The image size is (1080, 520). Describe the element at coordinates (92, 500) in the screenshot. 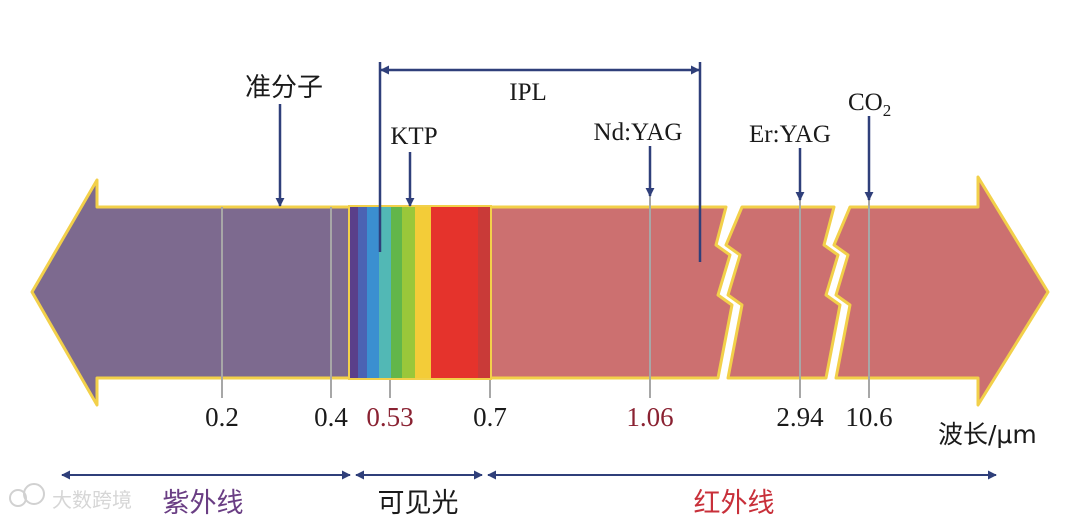

I see `watermark-text: 大数跨境` at that location.